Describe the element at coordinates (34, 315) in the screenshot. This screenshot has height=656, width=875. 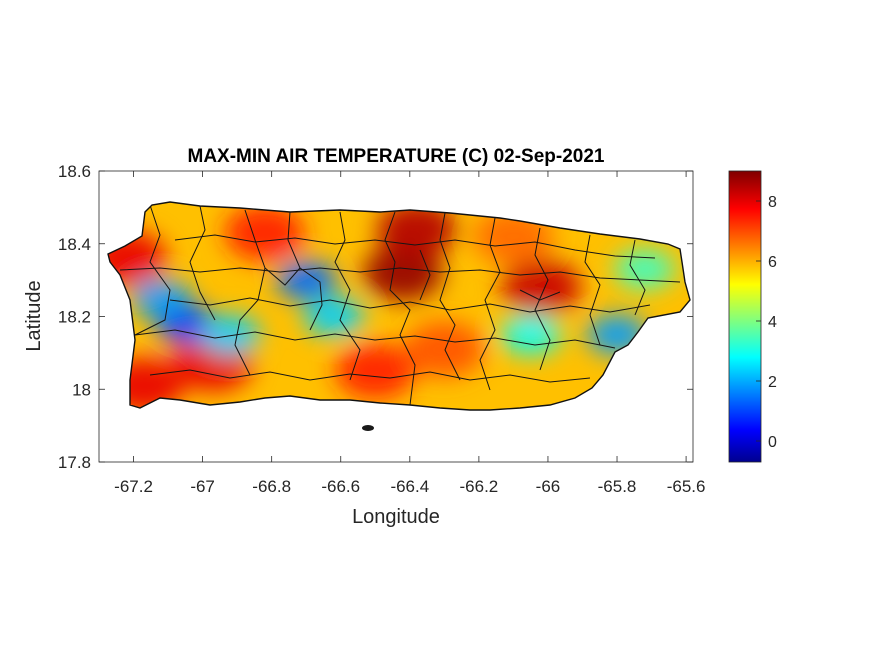
I see `y-axis-label: Latitude` at that location.